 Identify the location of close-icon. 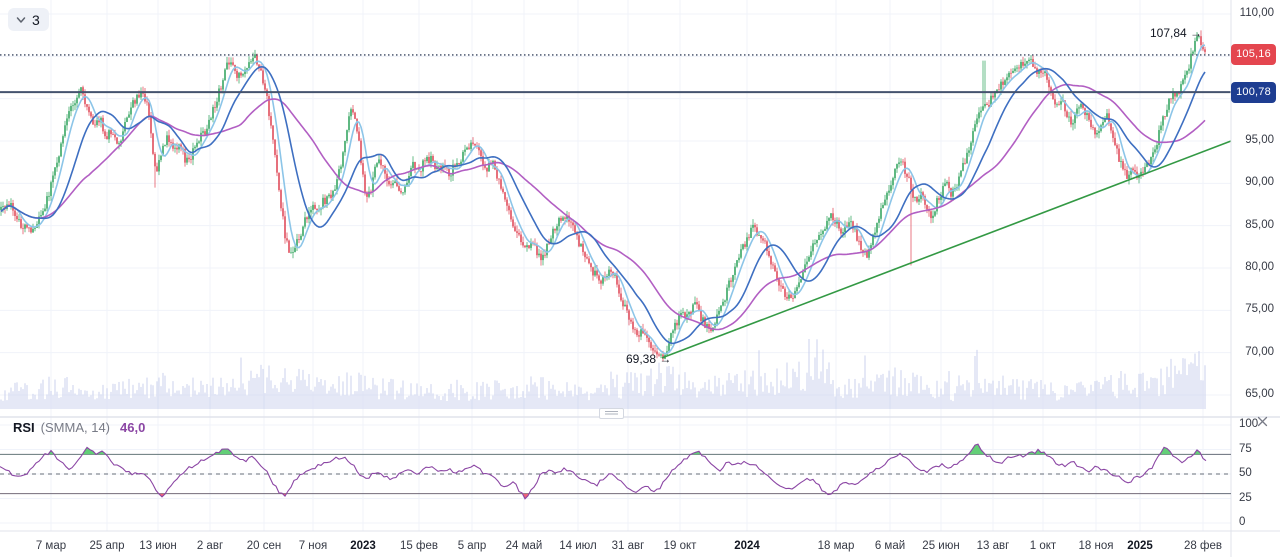
(1262, 421).